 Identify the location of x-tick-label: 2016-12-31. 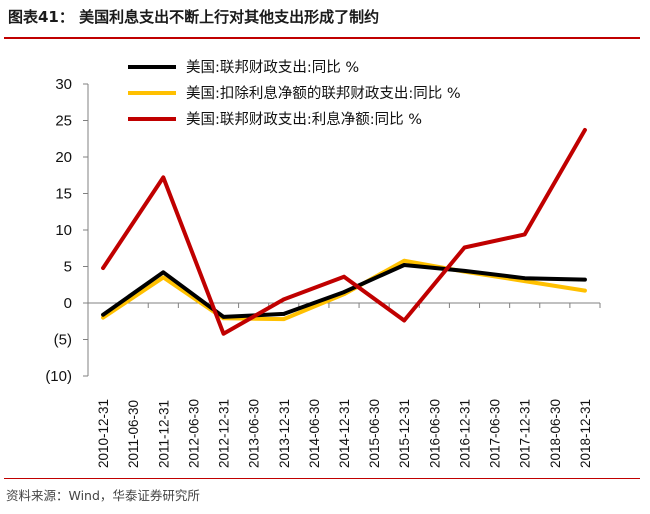
(464, 433).